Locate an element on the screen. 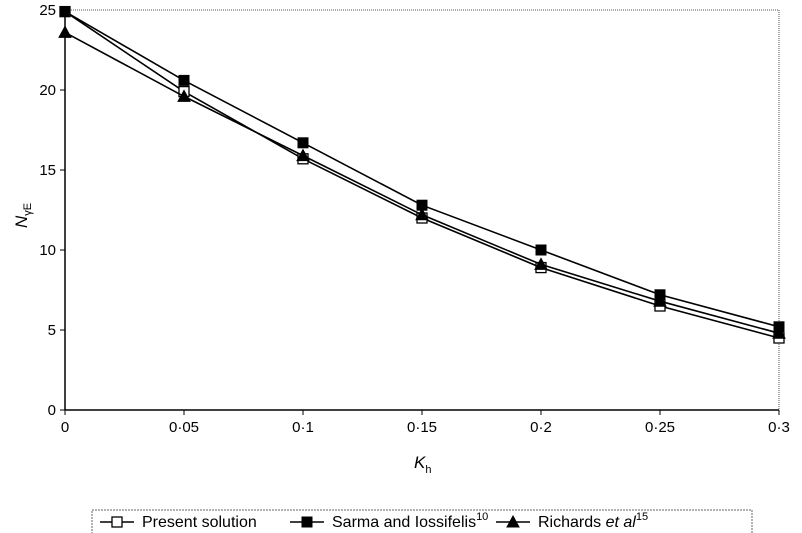  y-axis-title-subscript: γE is located at coordinates (28, 209).